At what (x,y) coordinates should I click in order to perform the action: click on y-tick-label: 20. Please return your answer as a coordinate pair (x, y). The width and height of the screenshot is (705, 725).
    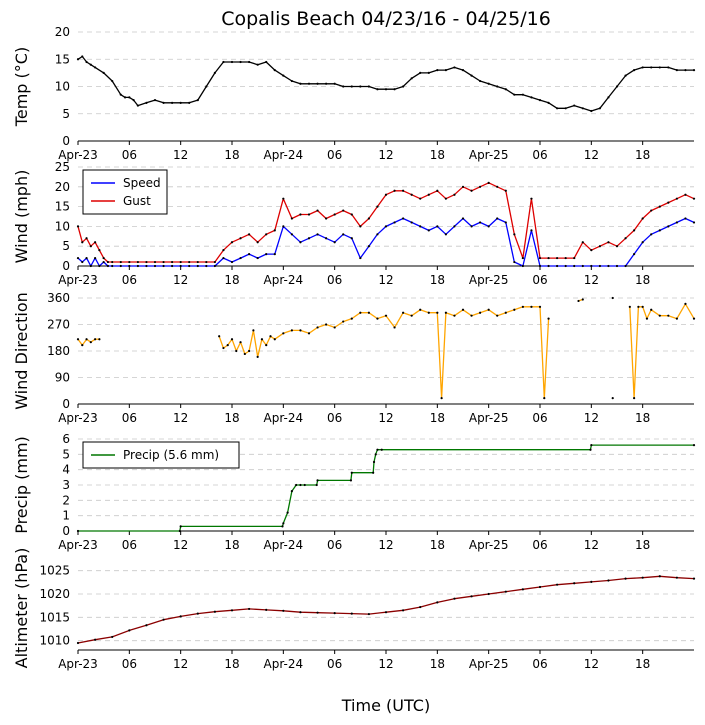
    Looking at the image, I should click on (62, 187).